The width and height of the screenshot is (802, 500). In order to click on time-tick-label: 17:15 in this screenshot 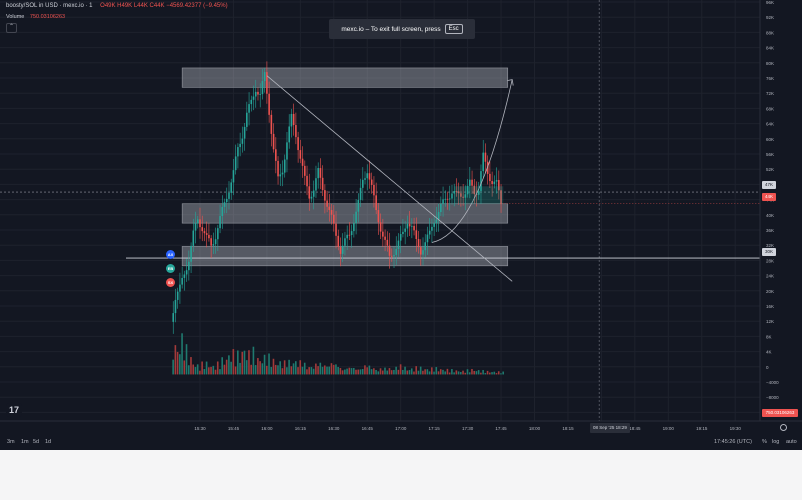, I will do `click(435, 428)`.